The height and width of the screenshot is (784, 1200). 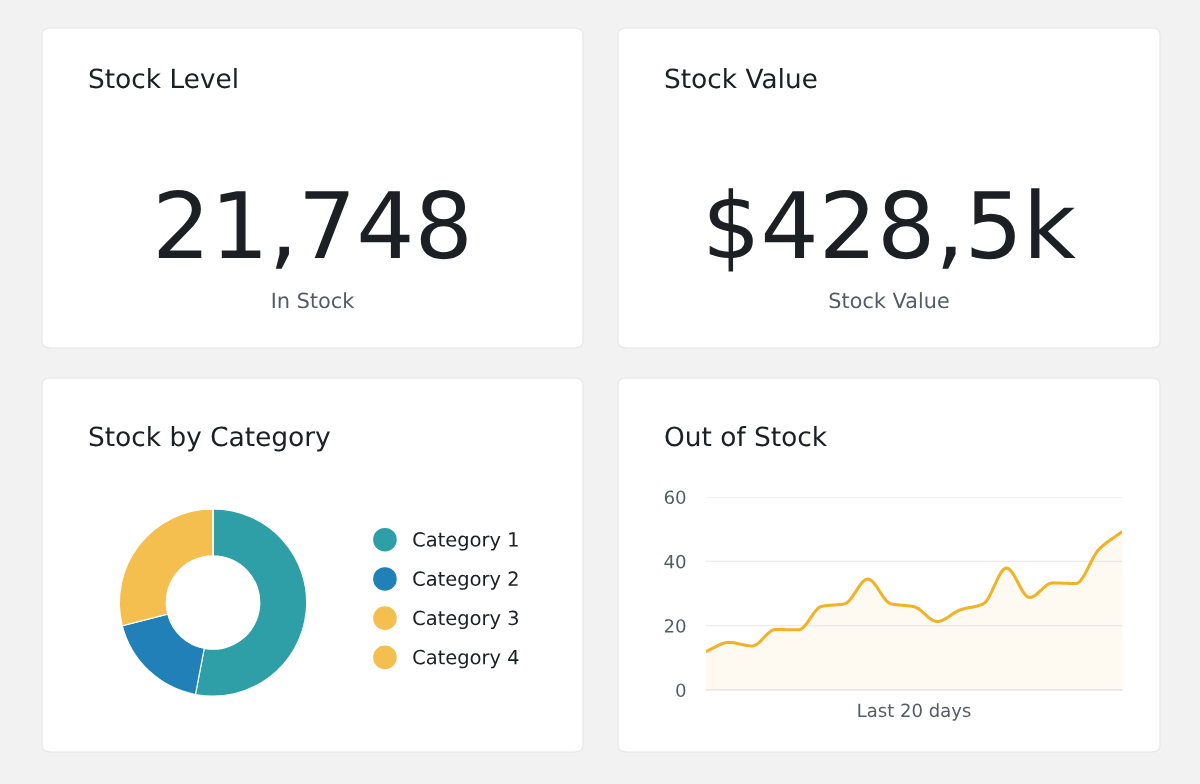 What do you see at coordinates (465, 541) in the screenshot?
I see `legend-label: Category 1` at bounding box center [465, 541].